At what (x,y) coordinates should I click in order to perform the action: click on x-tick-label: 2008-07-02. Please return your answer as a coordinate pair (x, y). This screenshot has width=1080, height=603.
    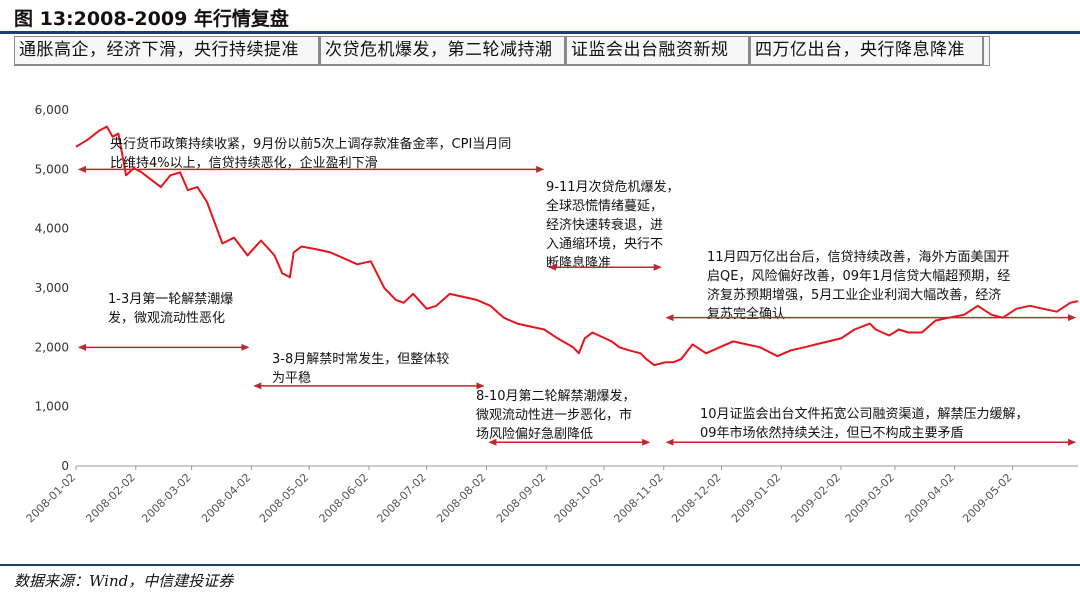
    Looking at the image, I should click on (401, 498).